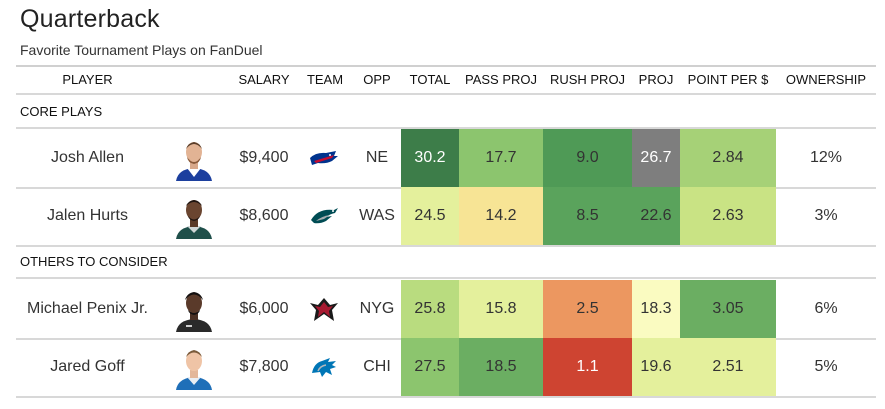 This screenshot has width=885, height=409. What do you see at coordinates (324, 216) in the screenshot?
I see `eagles-logo-icon` at bounding box center [324, 216].